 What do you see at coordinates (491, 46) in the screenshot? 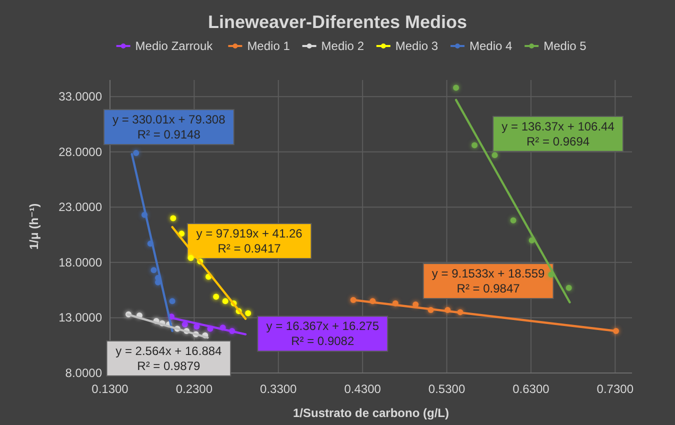
I see `legend-label: Medio 4` at bounding box center [491, 46].